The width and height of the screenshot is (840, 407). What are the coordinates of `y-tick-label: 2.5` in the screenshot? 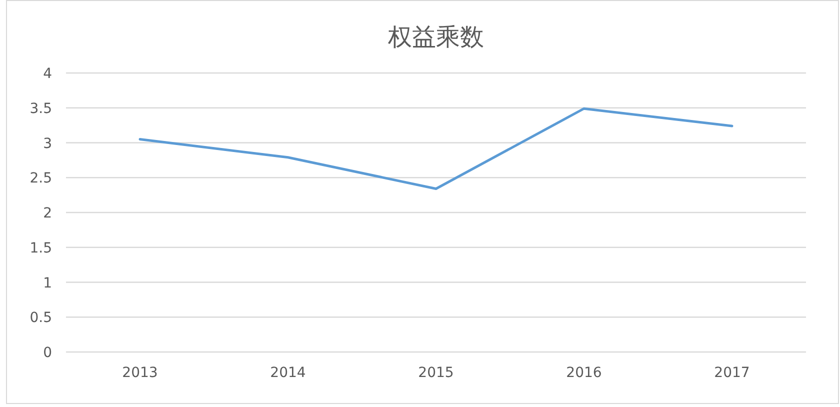 It's located at (41, 178).